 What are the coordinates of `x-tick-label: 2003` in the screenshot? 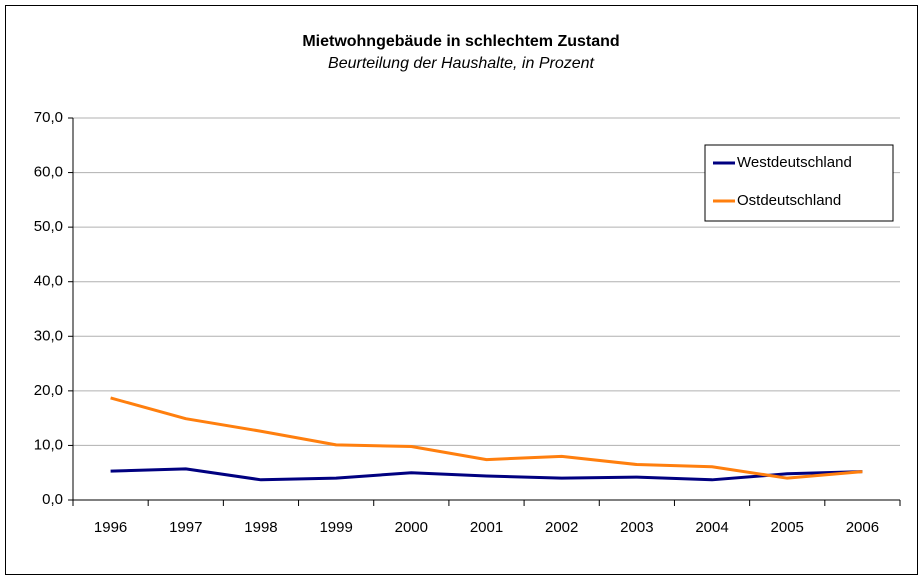 It's located at (636, 527).